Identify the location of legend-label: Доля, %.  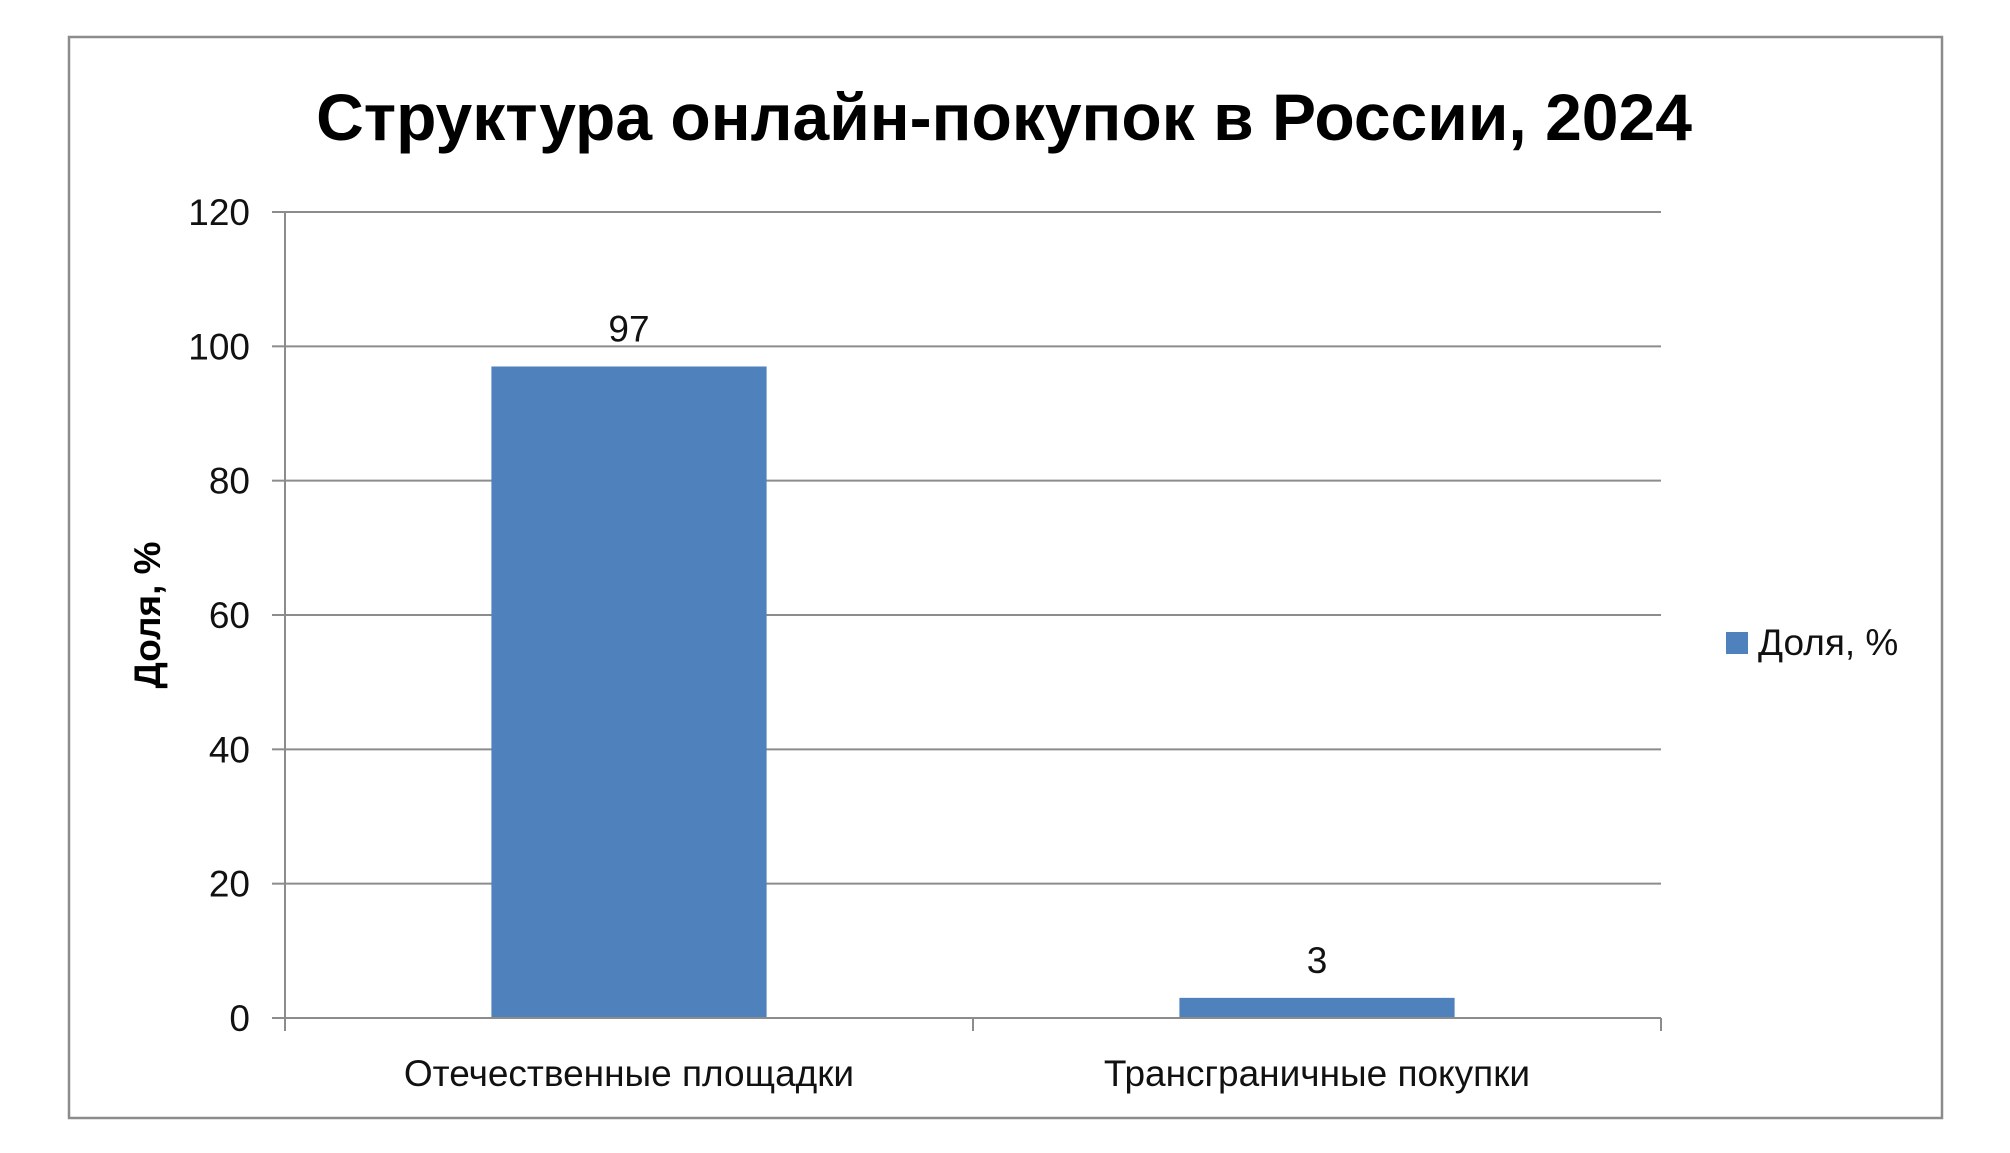
(1828, 642).